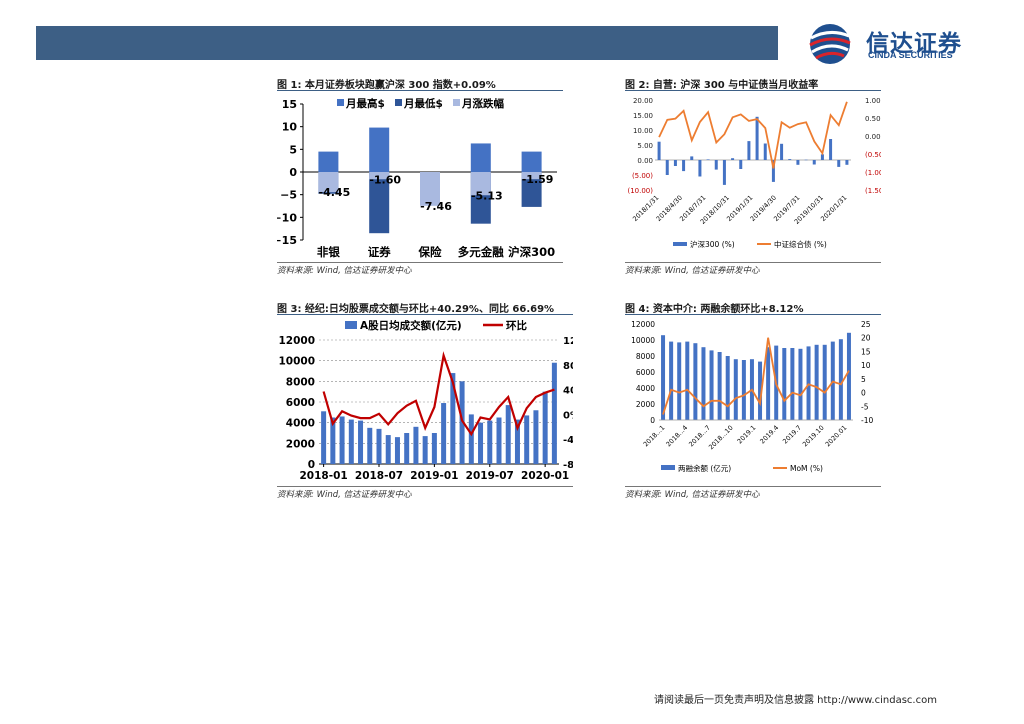 This screenshot has width=1024, height=724. I want to click on legend-label: 两融余额 (亿元), so click(704, 468).